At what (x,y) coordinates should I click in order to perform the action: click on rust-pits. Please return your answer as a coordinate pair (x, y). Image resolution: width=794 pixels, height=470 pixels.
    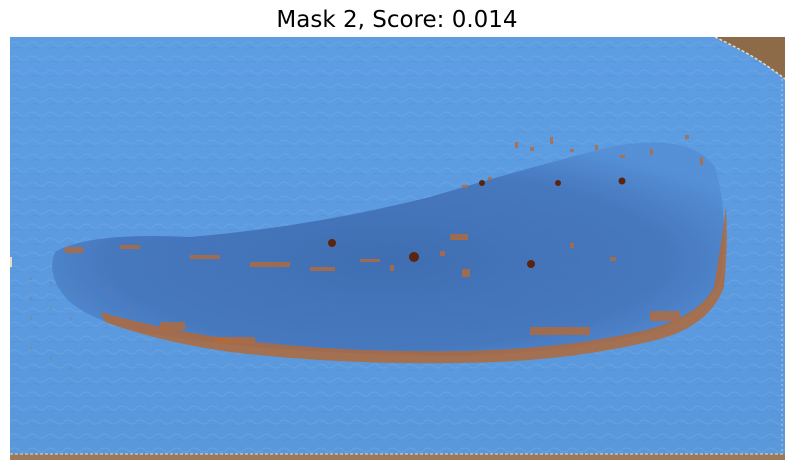
    Looking at the image, I should click on (477, 222).